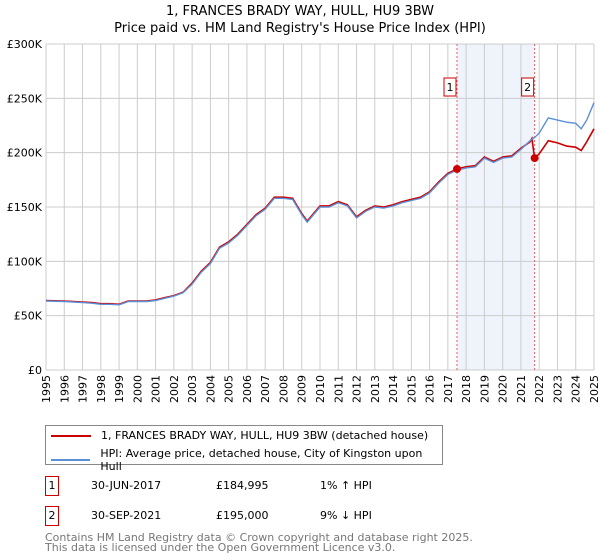 The width and height of the screenshot is (600, 560). I want to click on y-tick-label: £100K, so click(25, 261).